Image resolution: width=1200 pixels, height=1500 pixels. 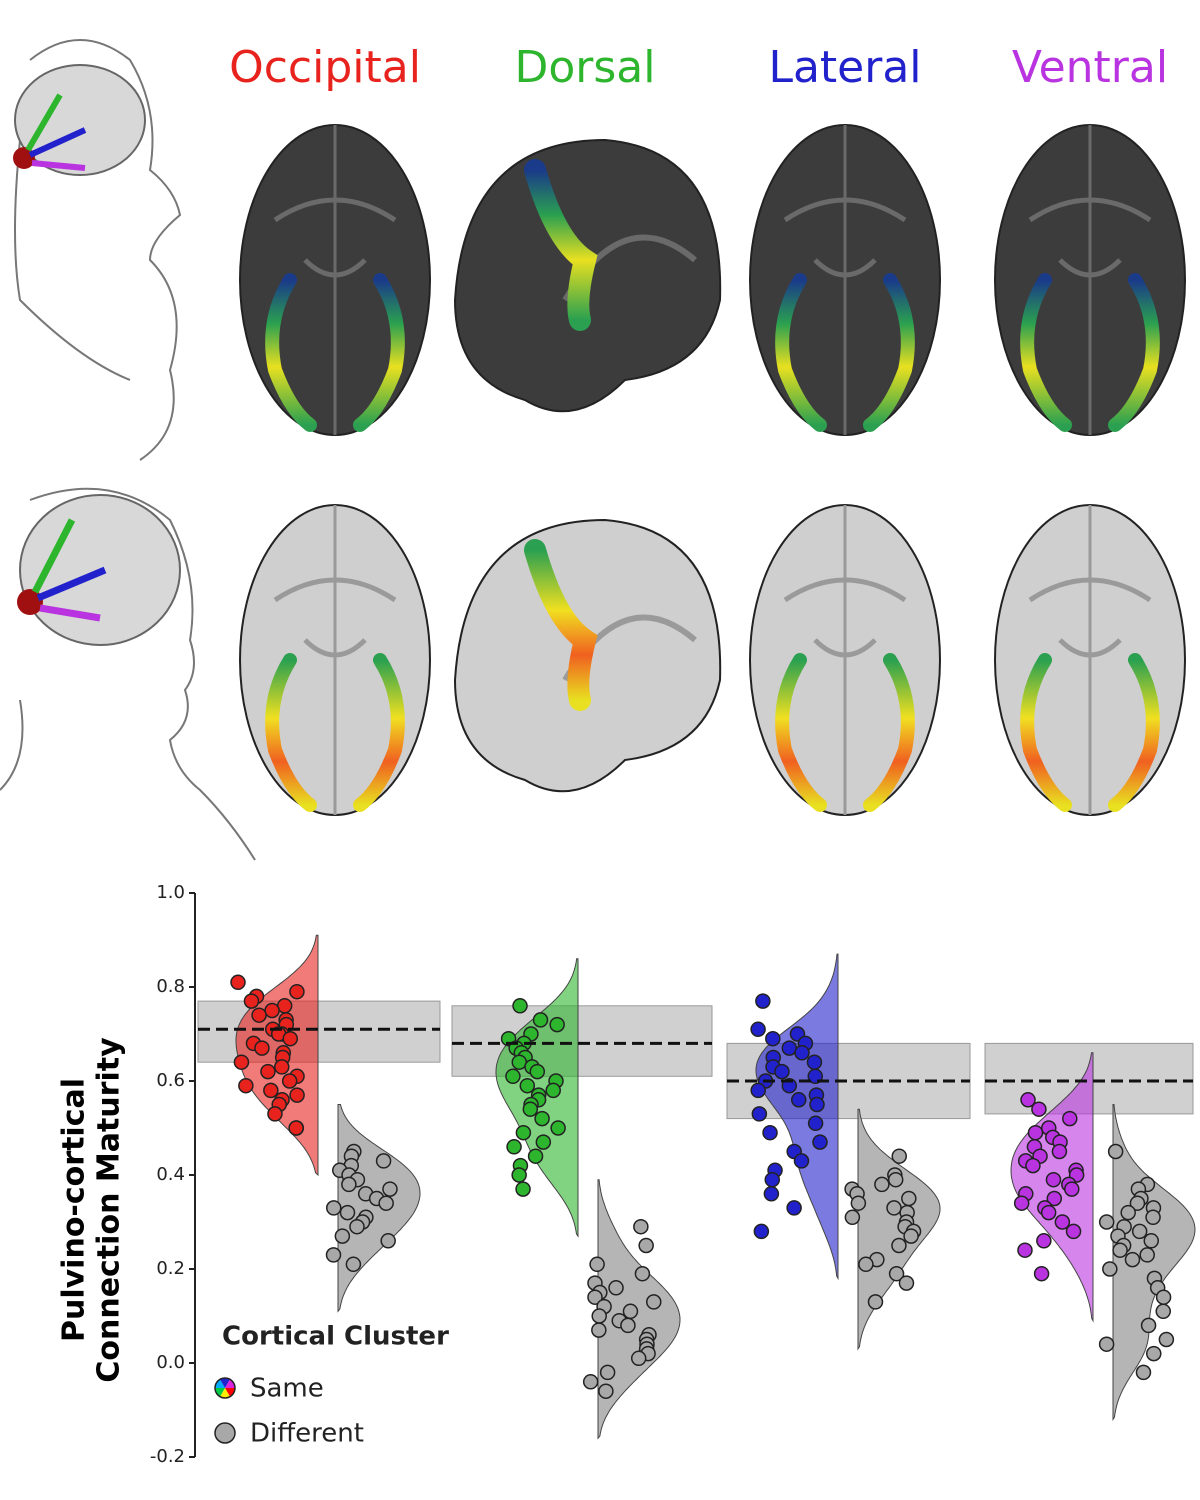 What do you see at coordinates (167, 1456) in the screenshot?
I see `y-tick-label: -0.2` at bounding box center [167, 1456].